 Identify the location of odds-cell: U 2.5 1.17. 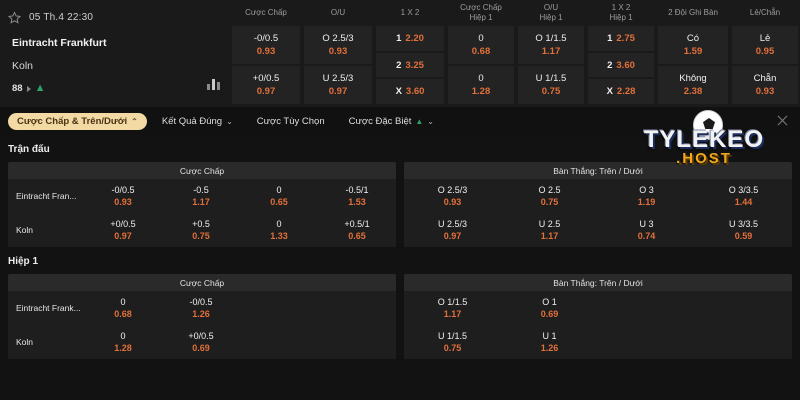
(549, 230).